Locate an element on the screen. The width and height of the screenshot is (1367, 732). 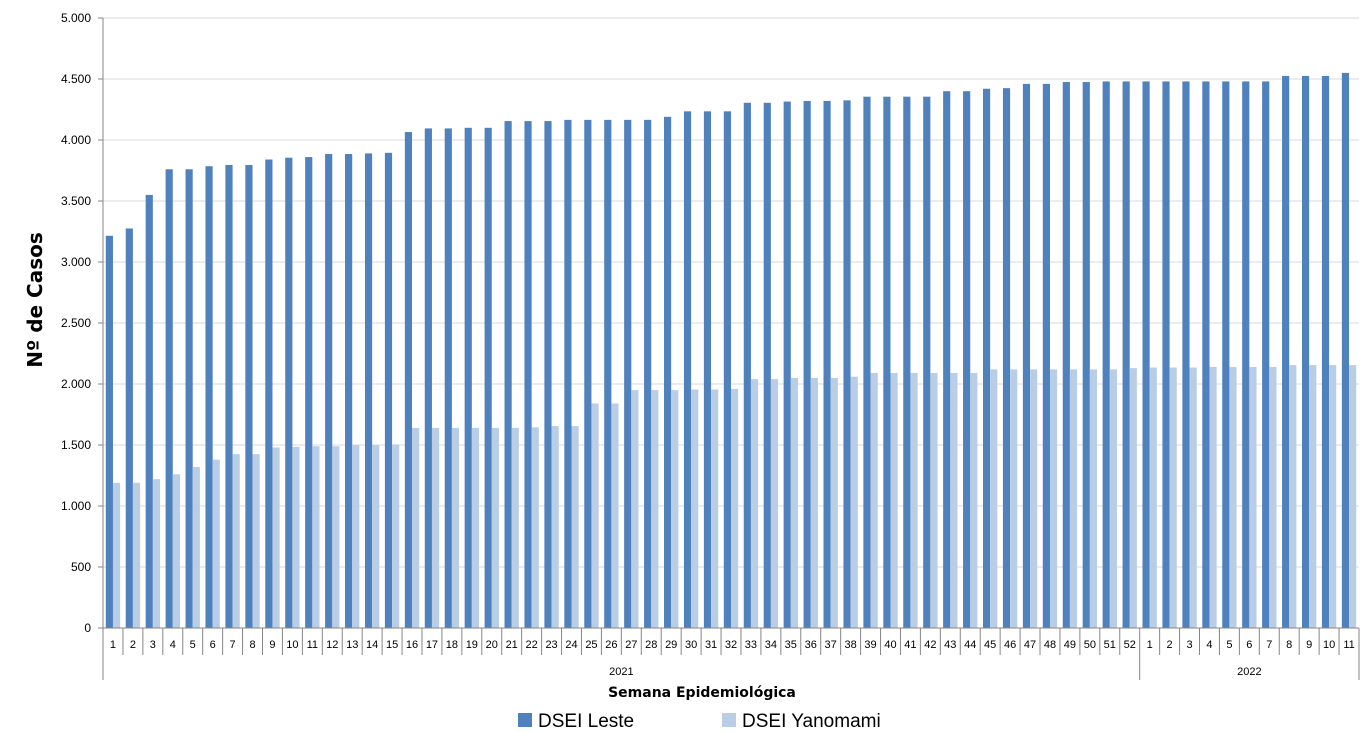
x-tick-label: 34 is located at coordinates (771, 645).